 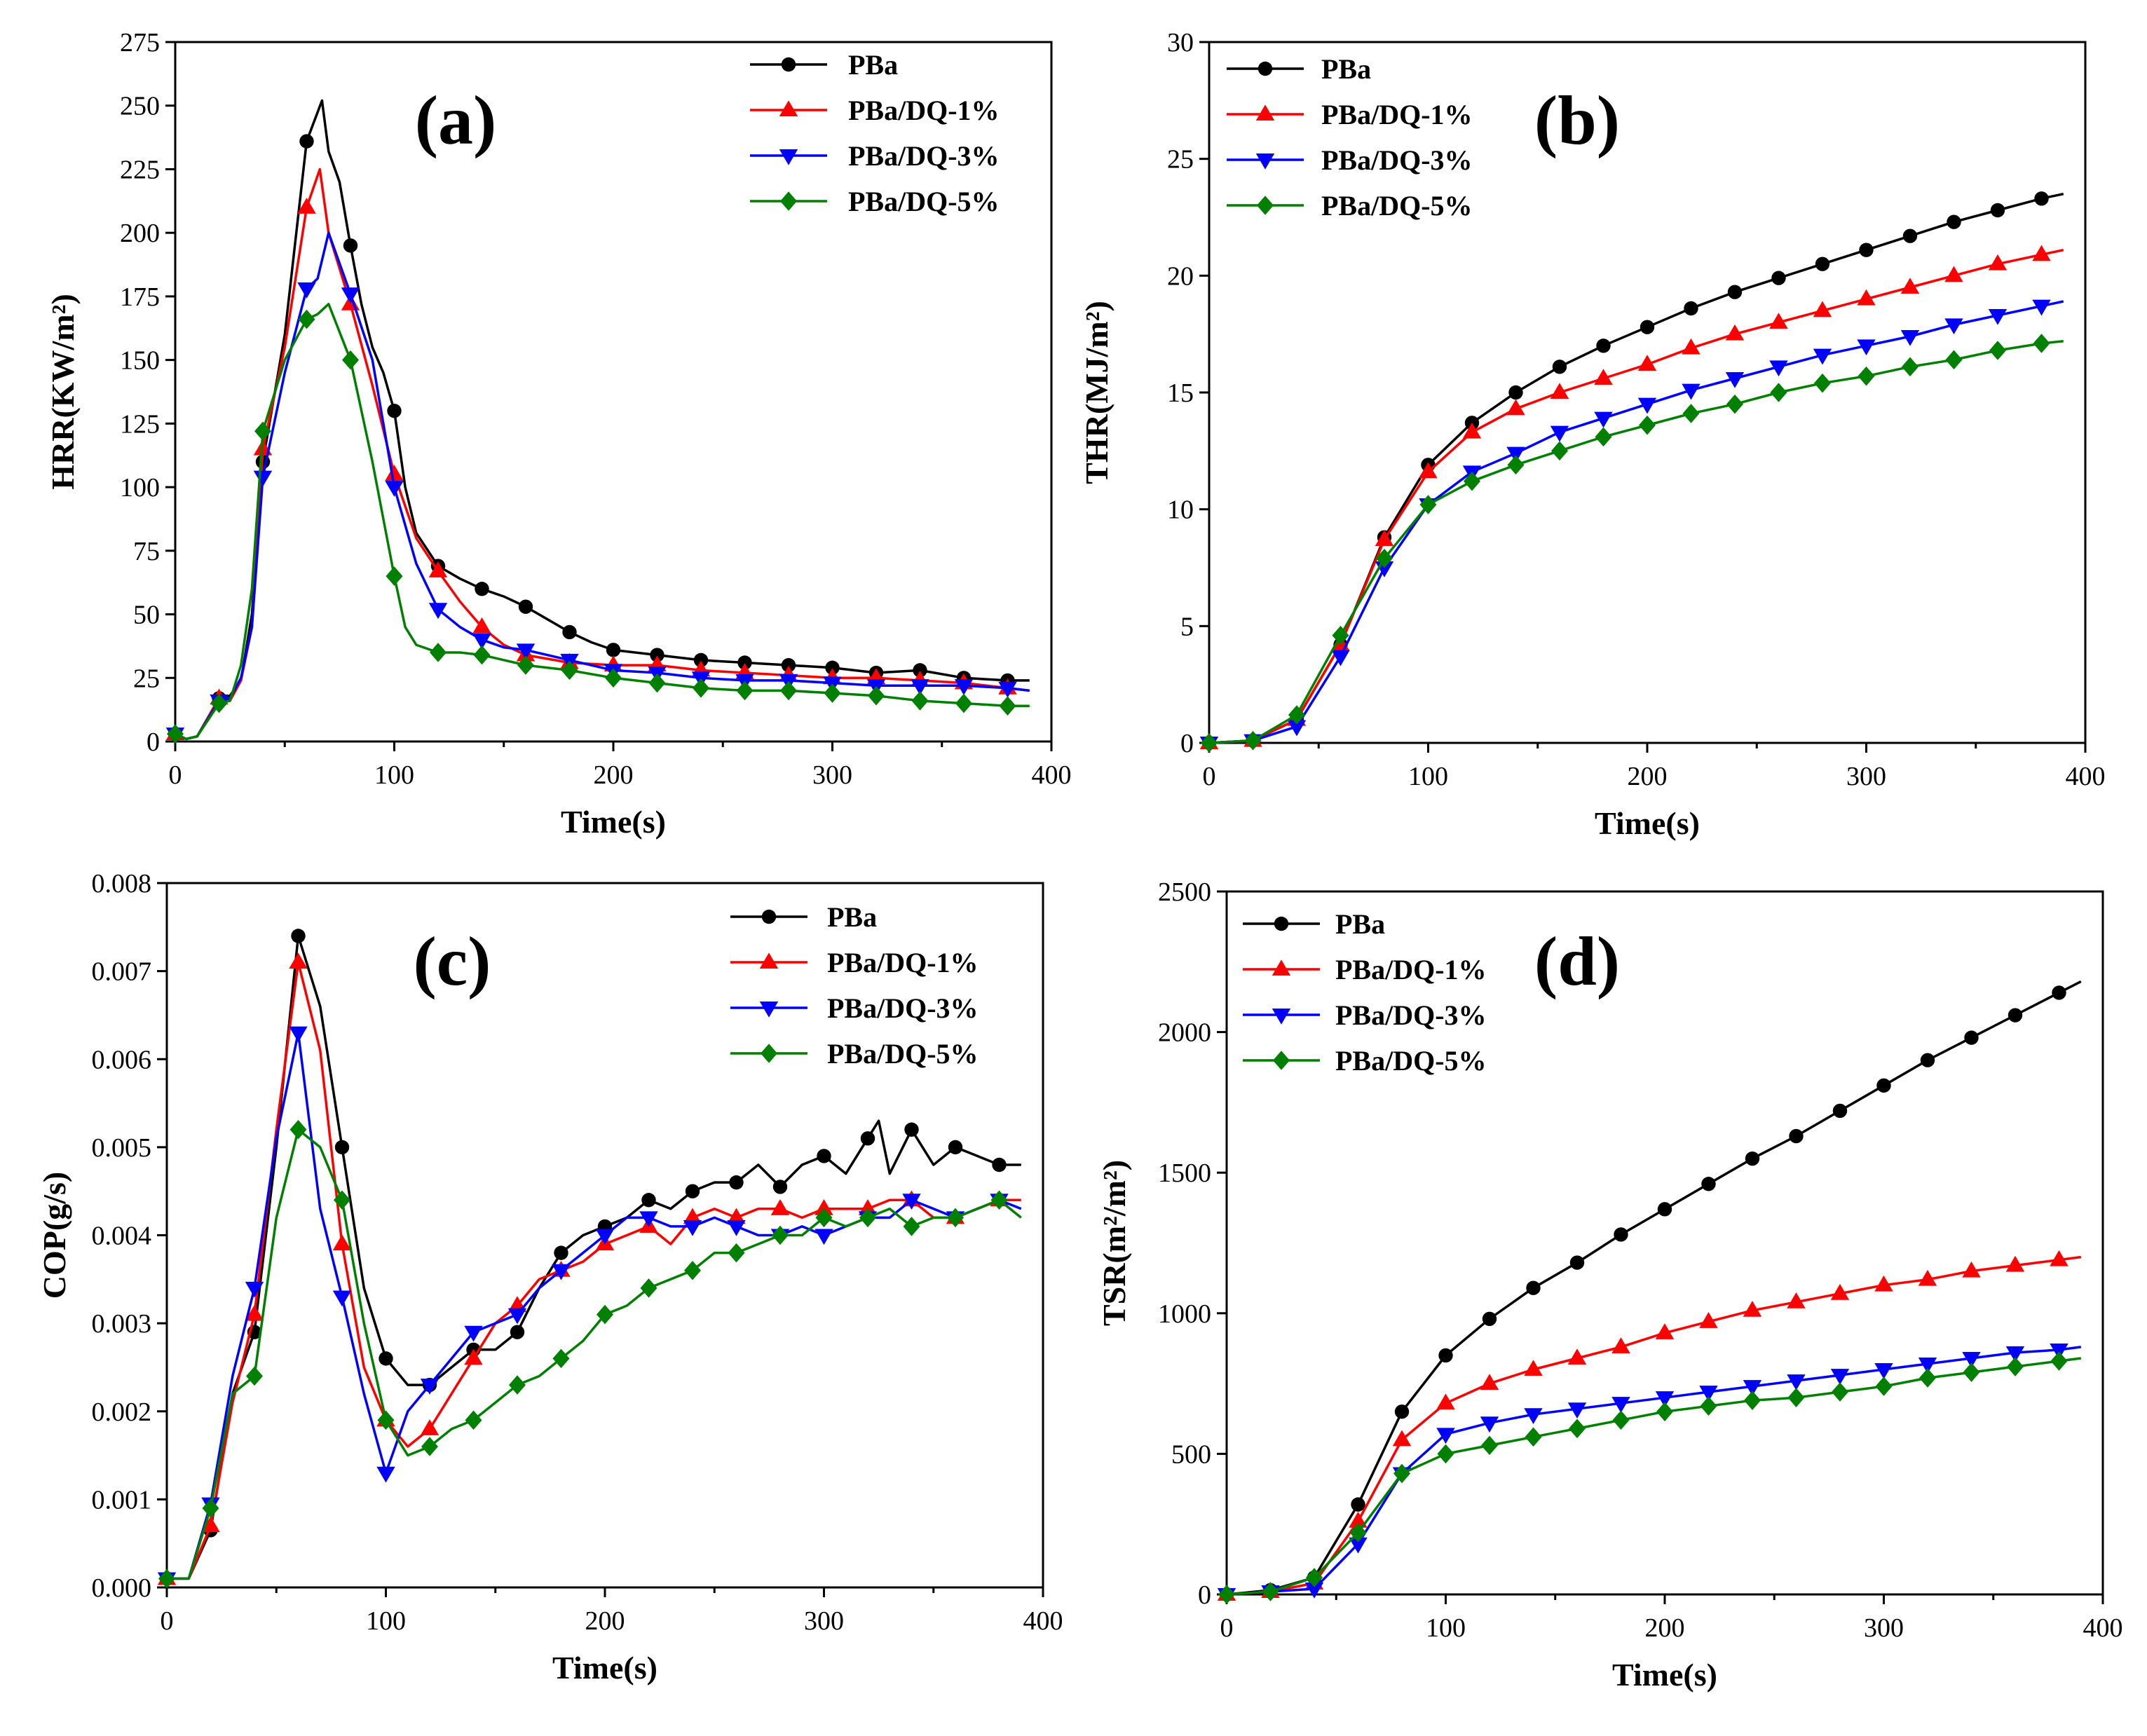 I want to click on y-tick-label: 100, so click(x=140, y=488).